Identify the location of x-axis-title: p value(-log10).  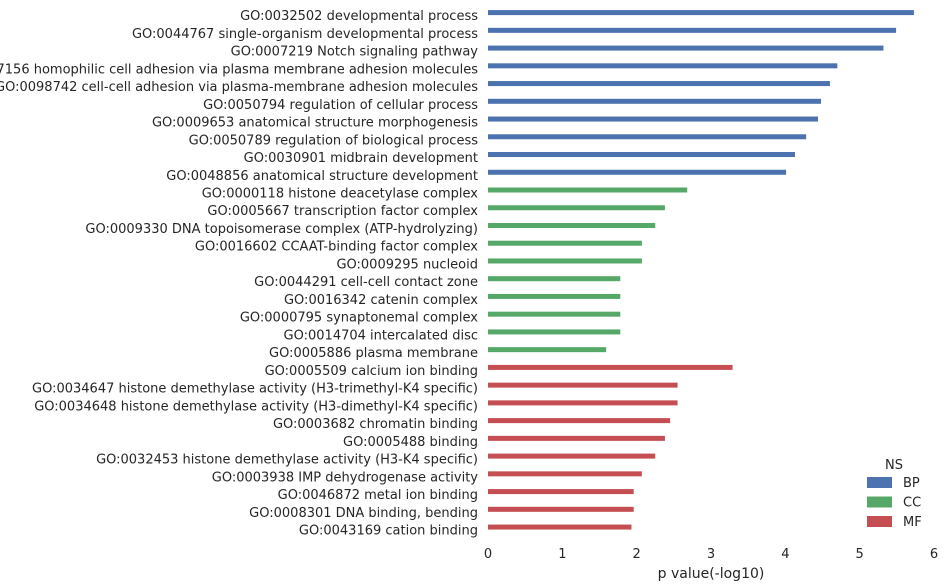
(711, 574).